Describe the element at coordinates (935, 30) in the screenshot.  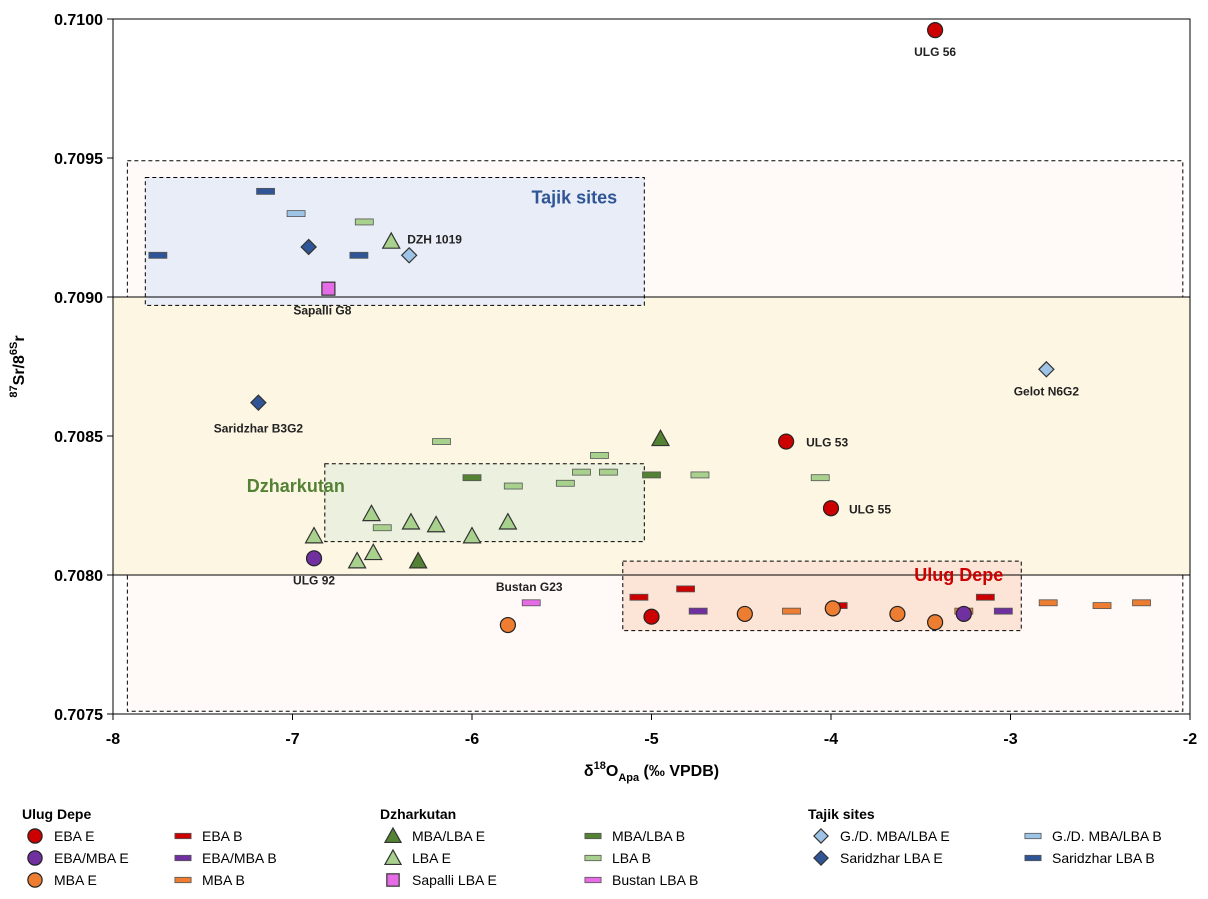
I see `point-eba-e` at that location.